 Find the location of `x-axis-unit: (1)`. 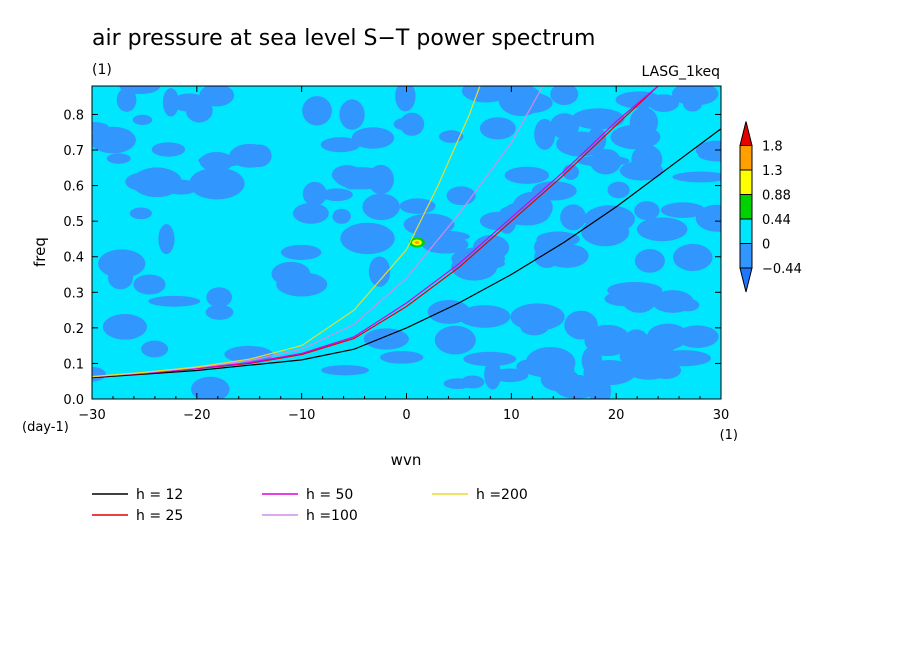

x-axis-unit: (1) is located at coordinates (729, 435).